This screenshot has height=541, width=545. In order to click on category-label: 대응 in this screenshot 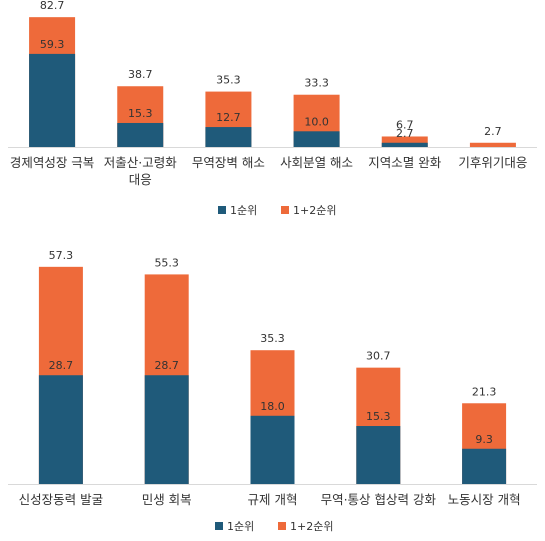, I will do `click(140, 179)`.